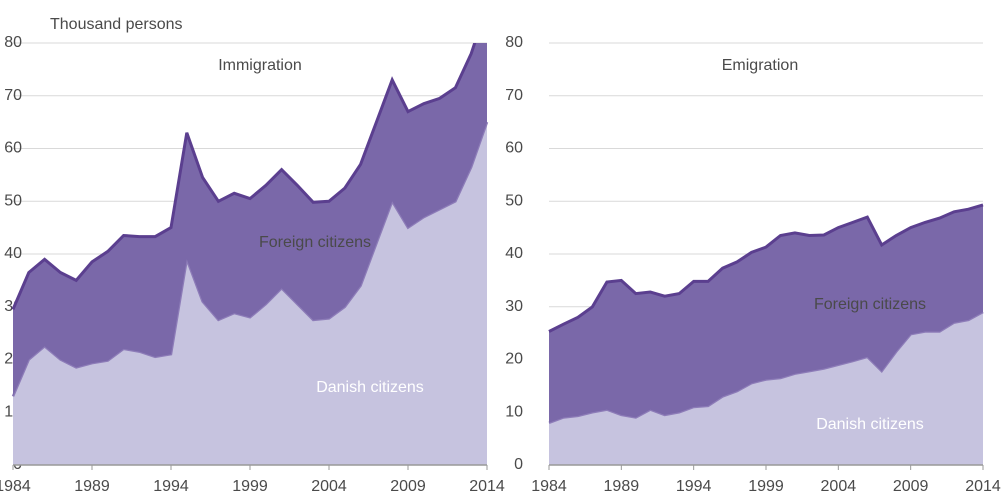  What do you see at coordinates (514, 359) in the screenshot?
I see `y-tick-label: 20` at bounding box center [514, 359].